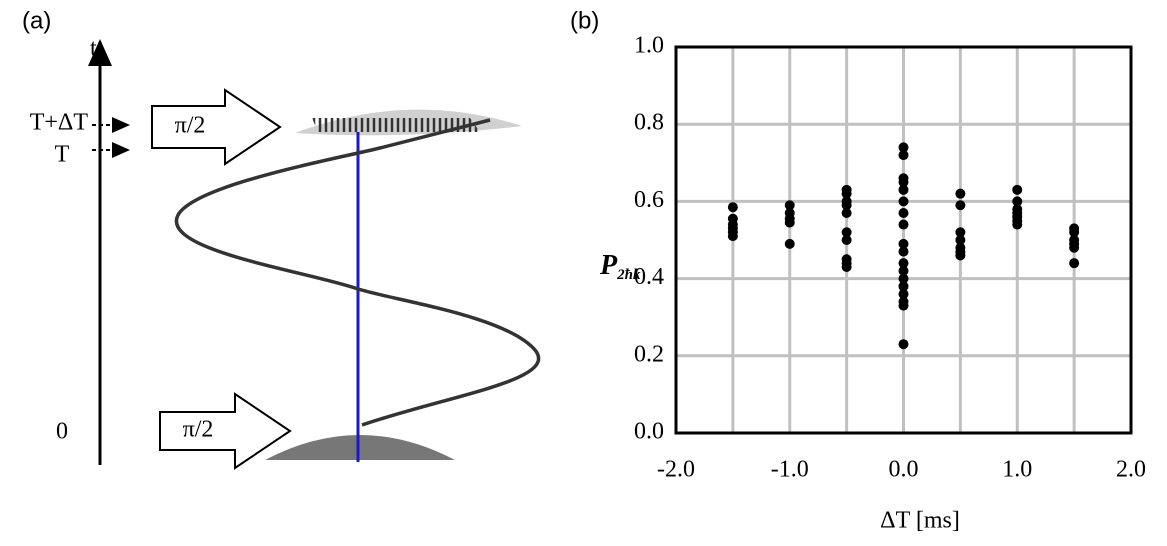 This screenshot has width=1167, height=546. What do you see at coordinates (649, 200) in the screenshot?
I see `y-tick-label: 0.6` at bounding box center [649, 200].